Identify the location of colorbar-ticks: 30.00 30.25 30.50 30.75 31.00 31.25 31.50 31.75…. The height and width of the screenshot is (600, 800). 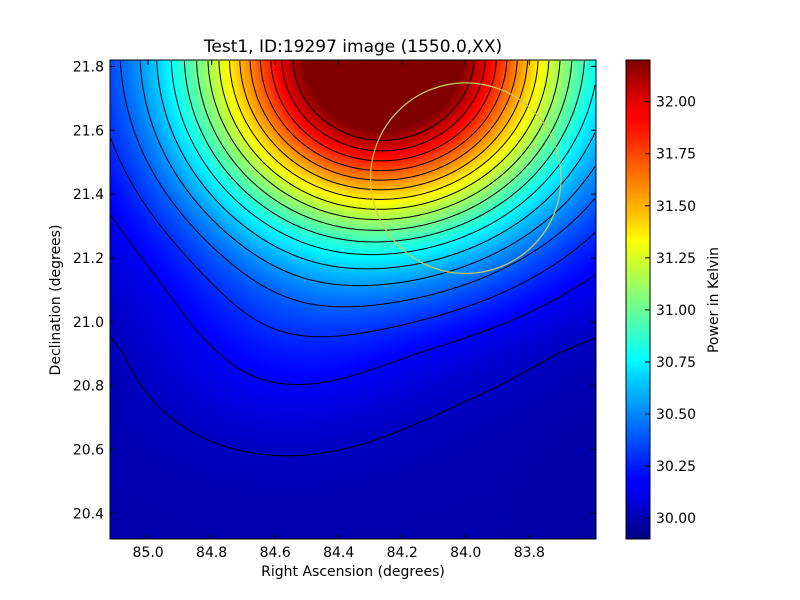
(670, 311).